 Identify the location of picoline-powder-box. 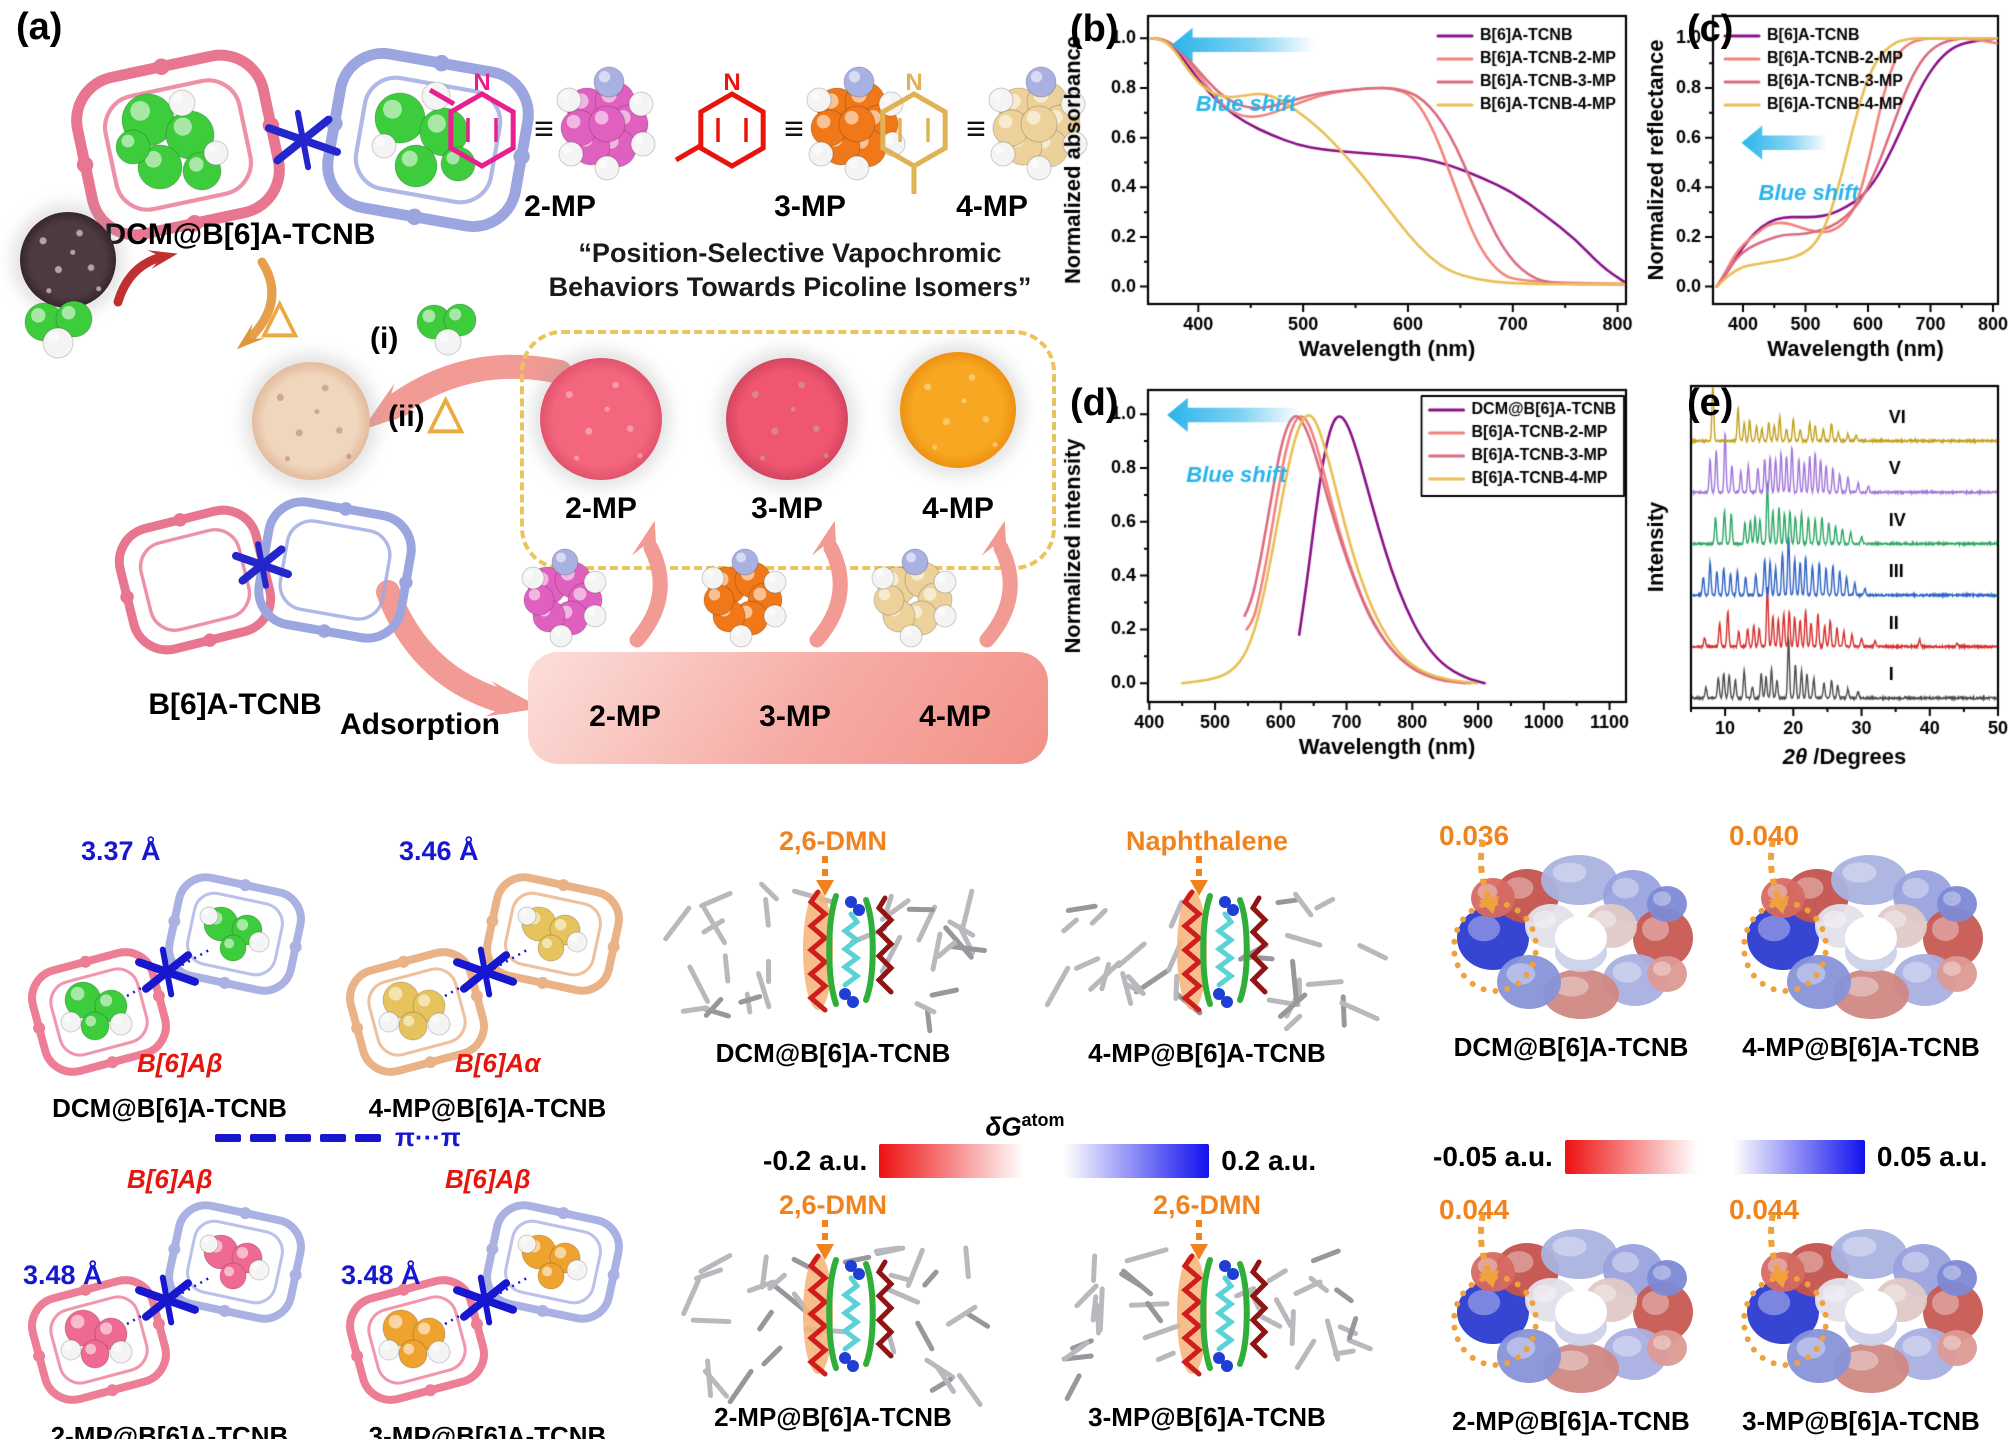
(788, 450).